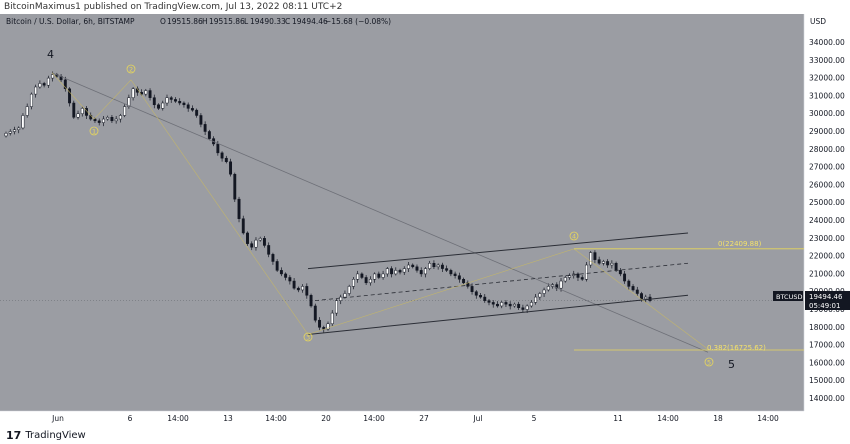 The width and height of the screenshot is (850, 444). What do you see at coordinates (205, 21) in the screenshot?
I see `high-label: H` at bounding box center [205, 21].